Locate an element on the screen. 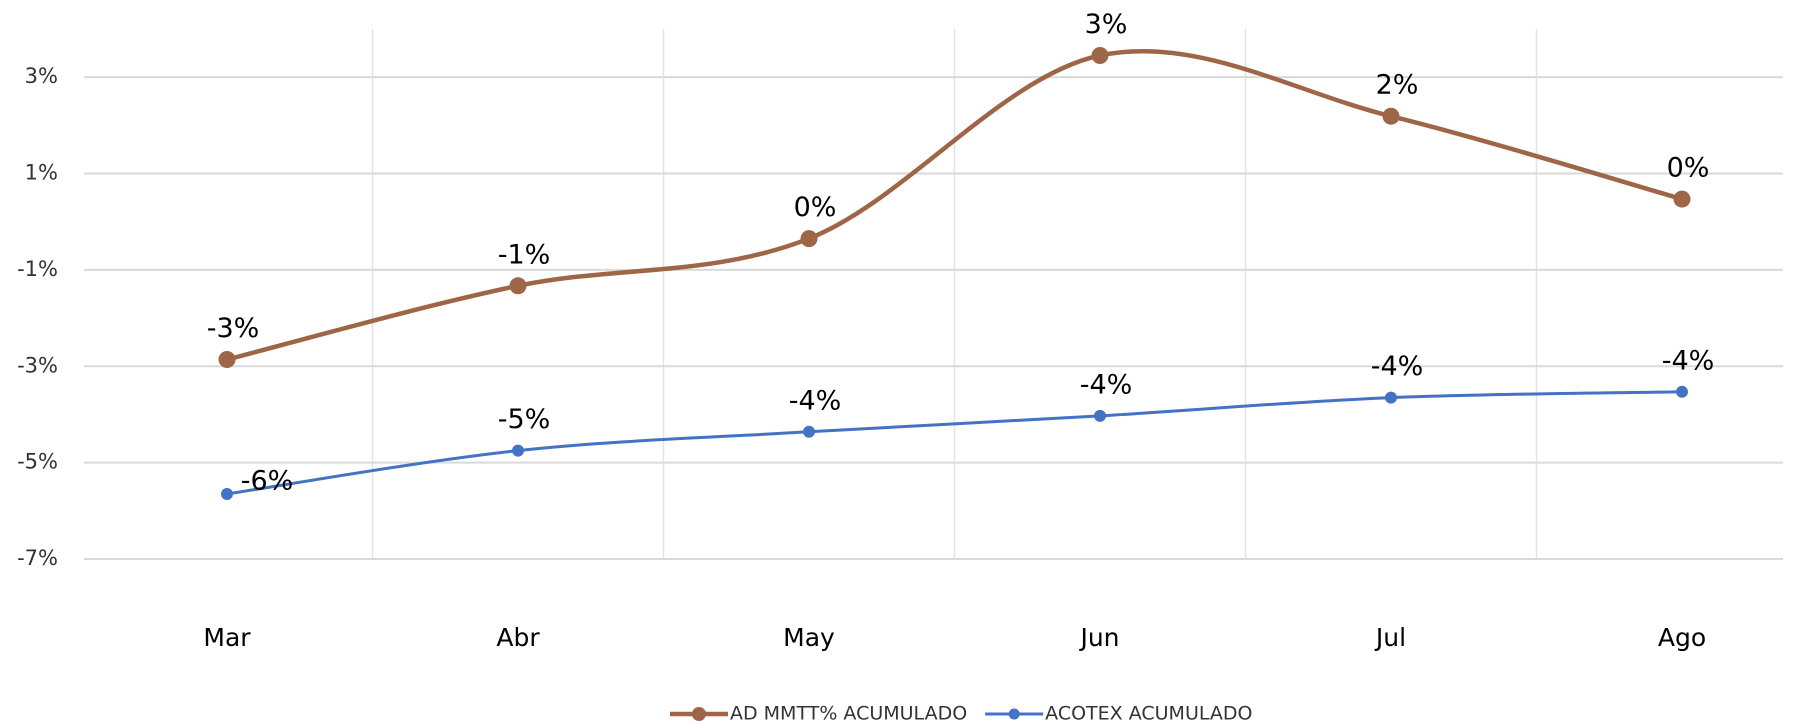  x-tick-label: Abr is located at coordinates (518, 637).